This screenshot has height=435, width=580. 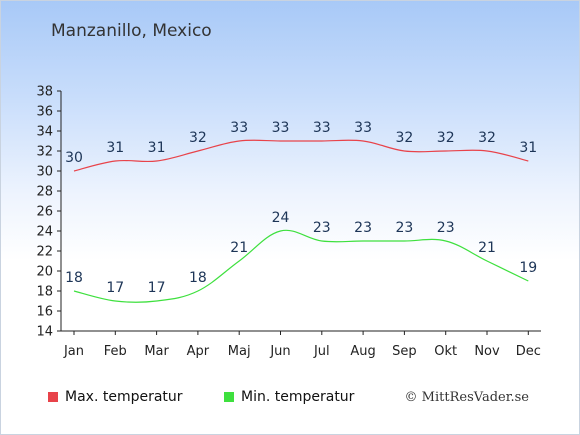 I want to click on data-label-min: 19, so click(x=528, y=268).